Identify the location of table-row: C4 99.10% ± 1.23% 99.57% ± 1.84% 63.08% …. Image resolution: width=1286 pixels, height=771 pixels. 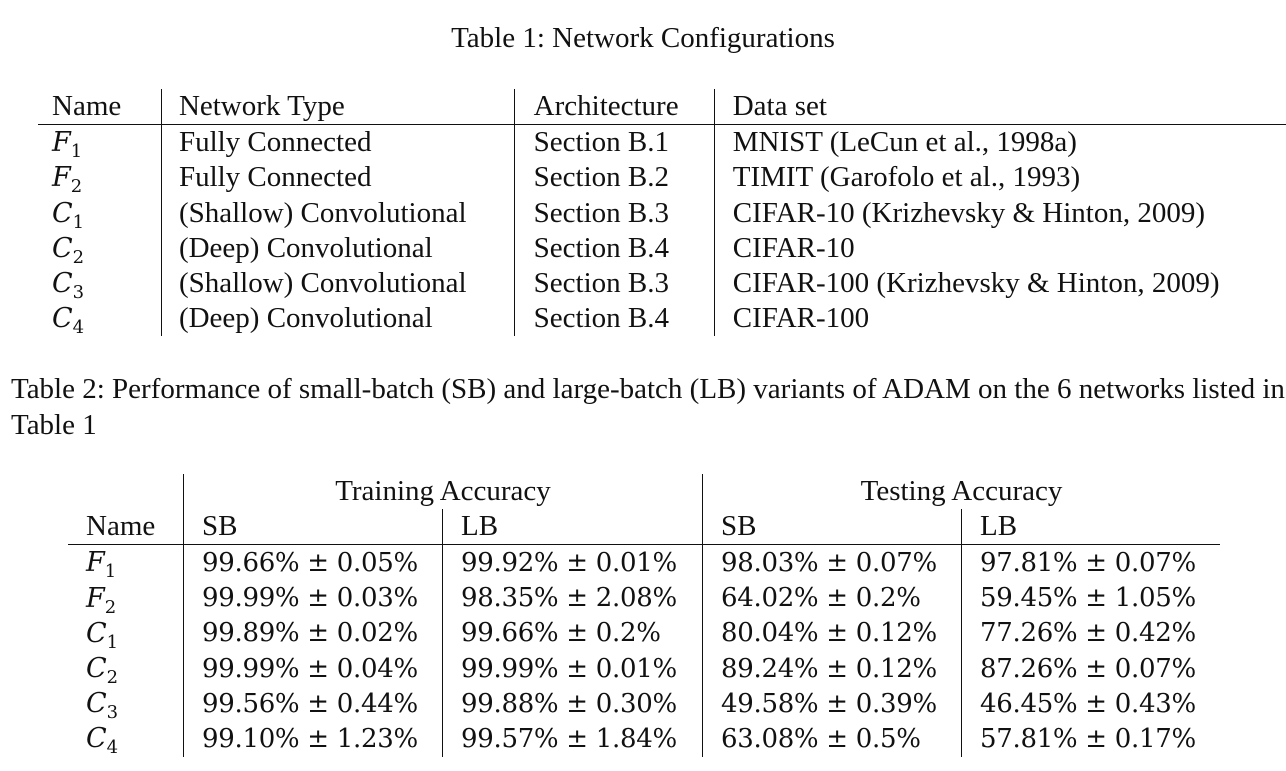
(644, 740).